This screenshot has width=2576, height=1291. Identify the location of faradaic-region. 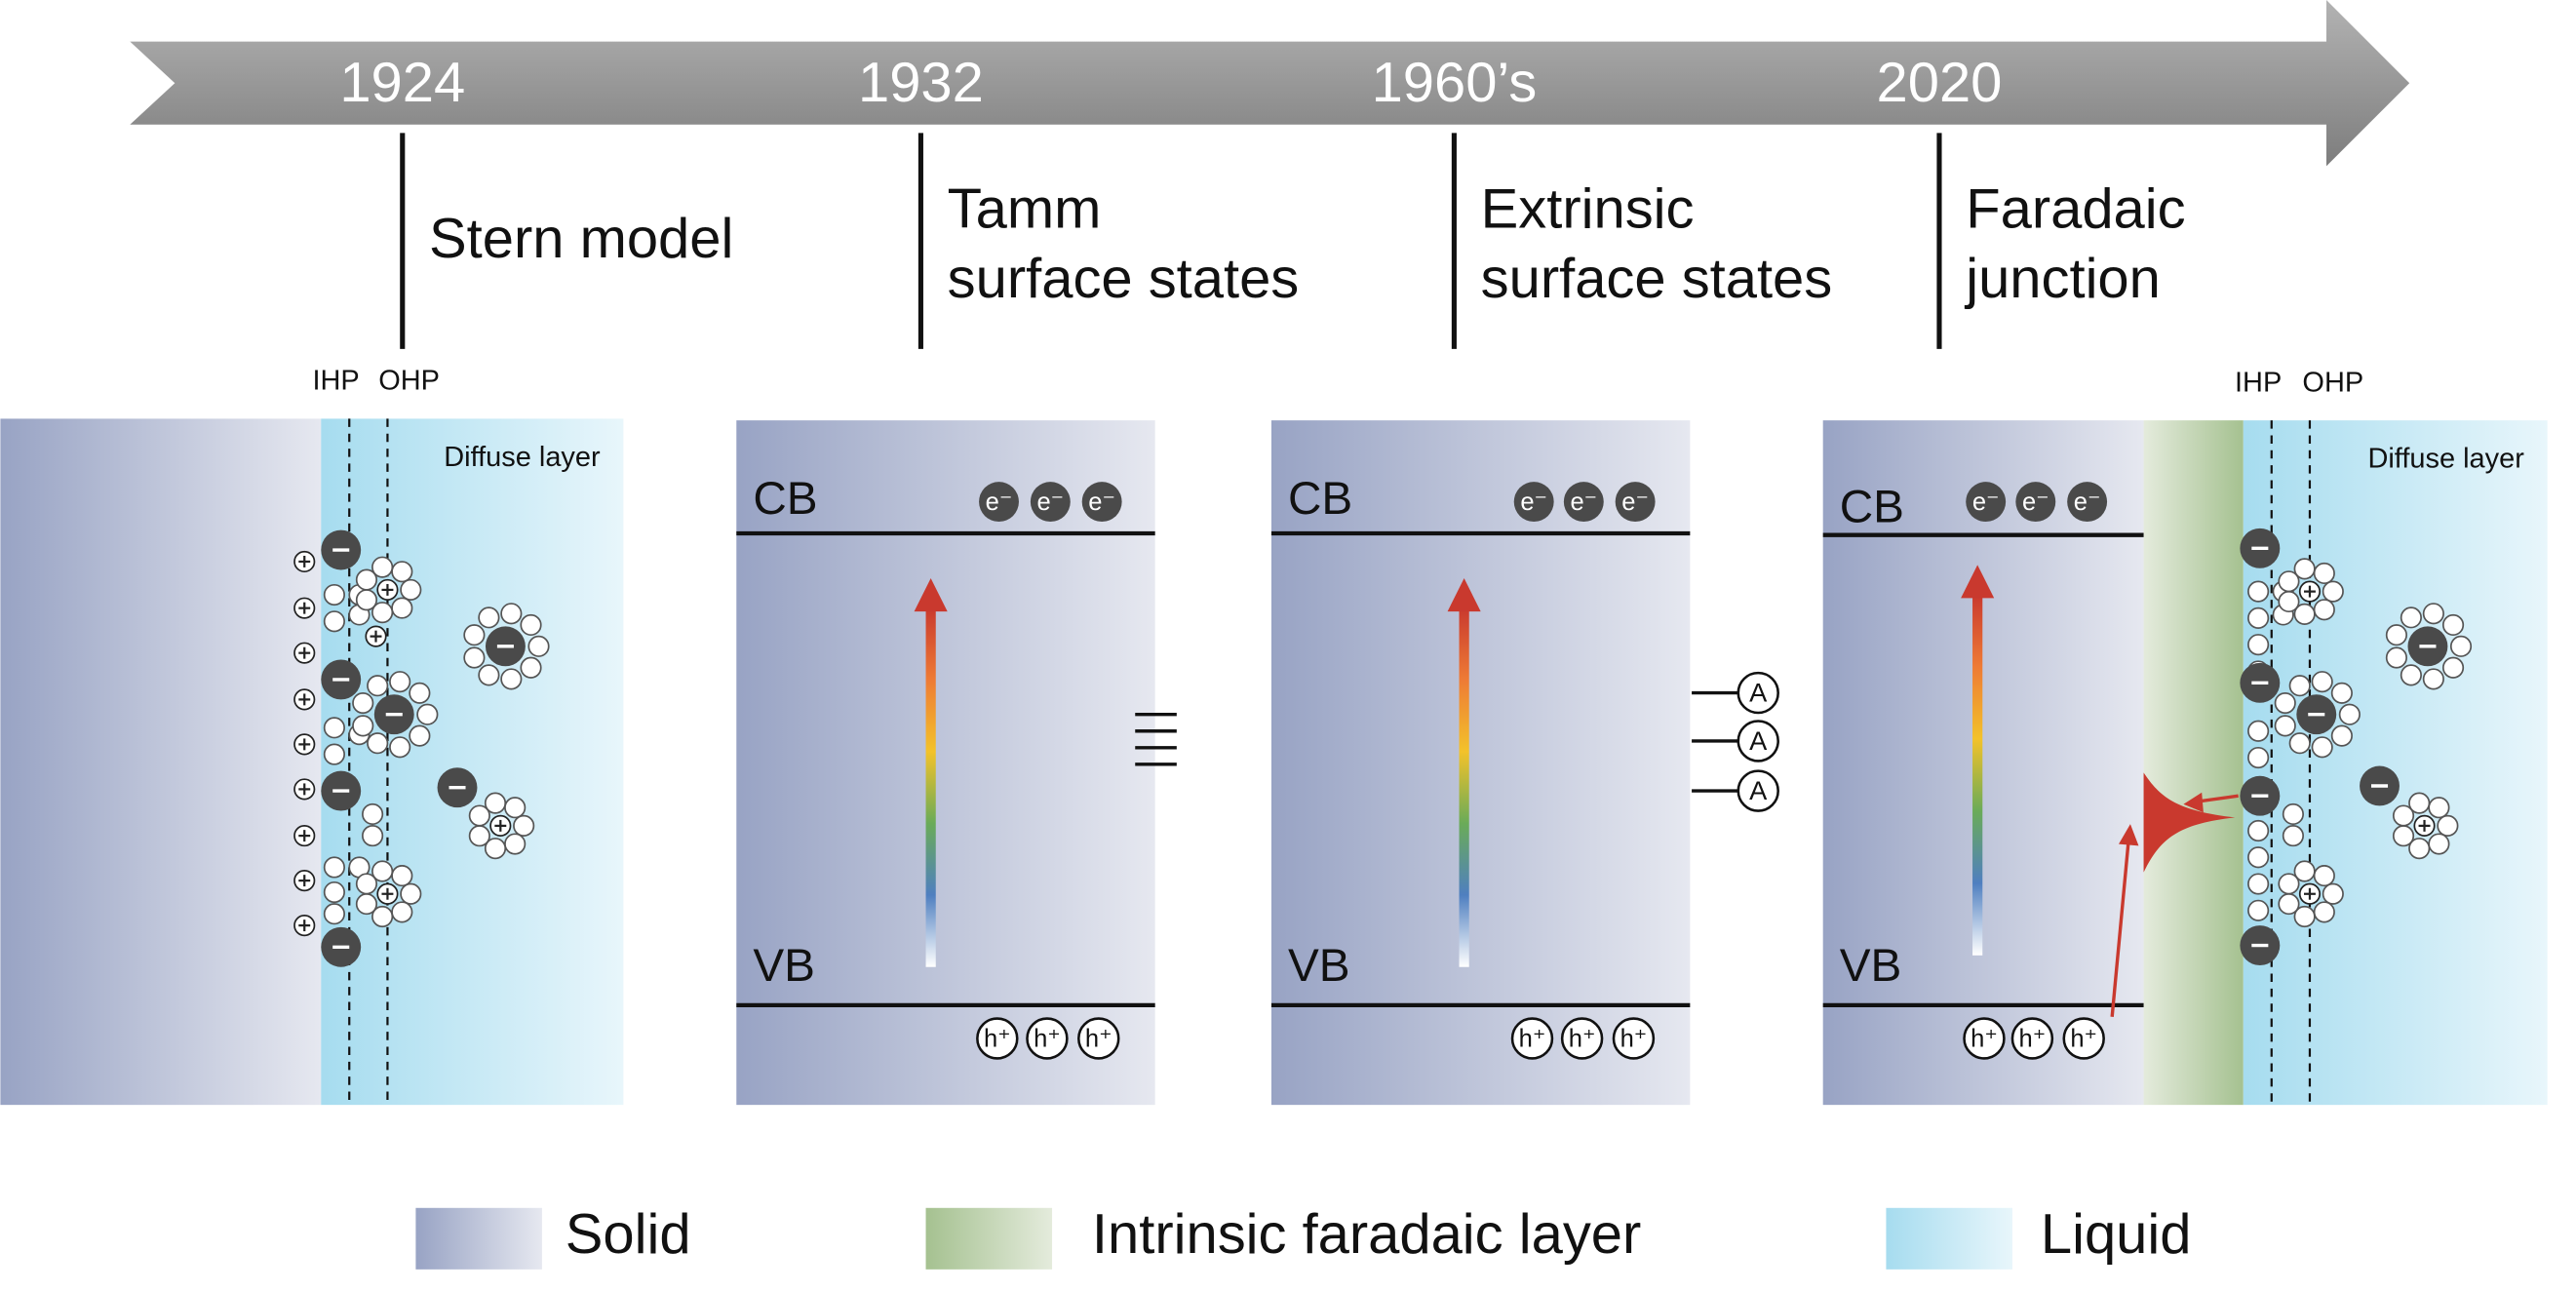
(2193, 763).